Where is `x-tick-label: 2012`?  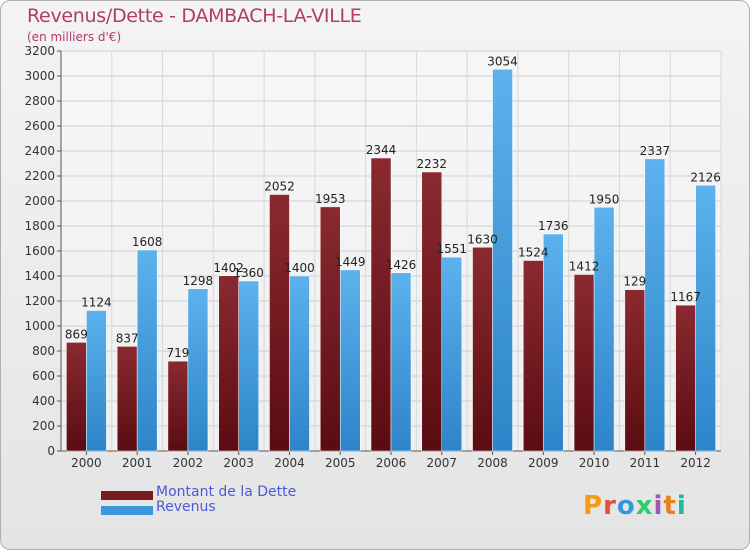
x-tick-label: 2012 is located at coordinates (695, 463).